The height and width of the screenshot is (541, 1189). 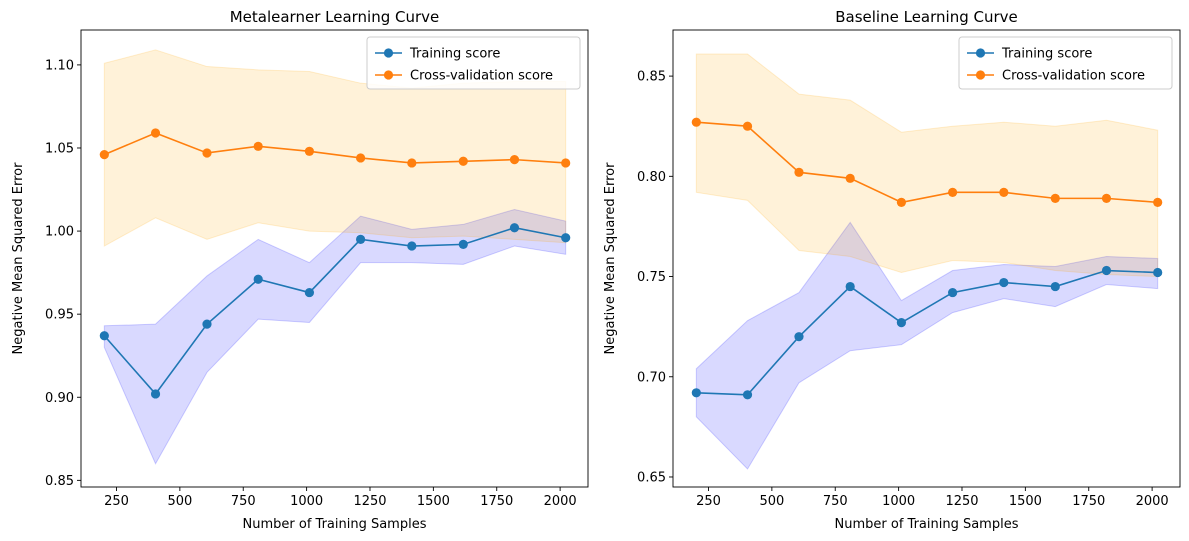 What do you see at coordinates (651, 477) in the screenshot?
I see `y-tick-label: 0.65` at bounding box center [651, 477].